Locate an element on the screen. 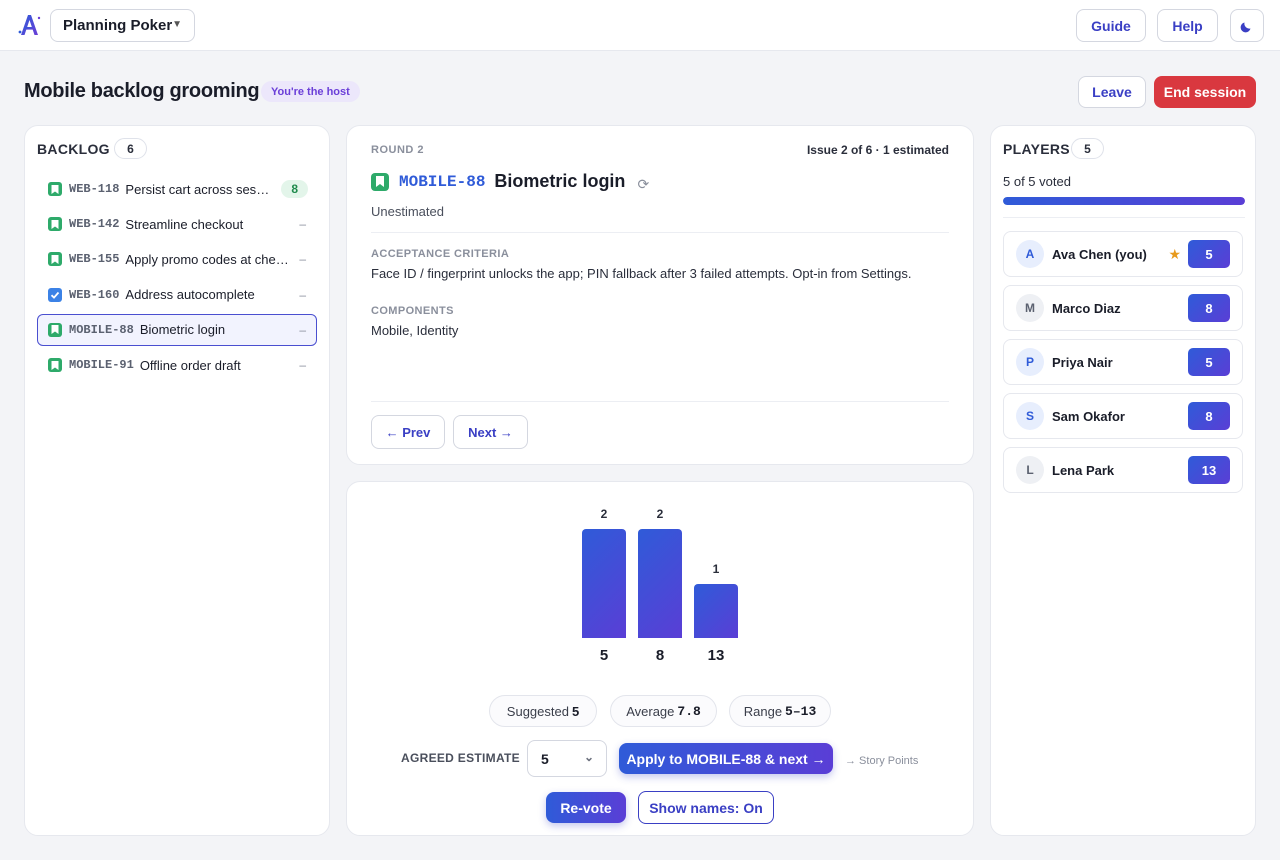 This screenshot has height=860, width=1280. revote-button: Re-vote is located at coordinates (586, 807).